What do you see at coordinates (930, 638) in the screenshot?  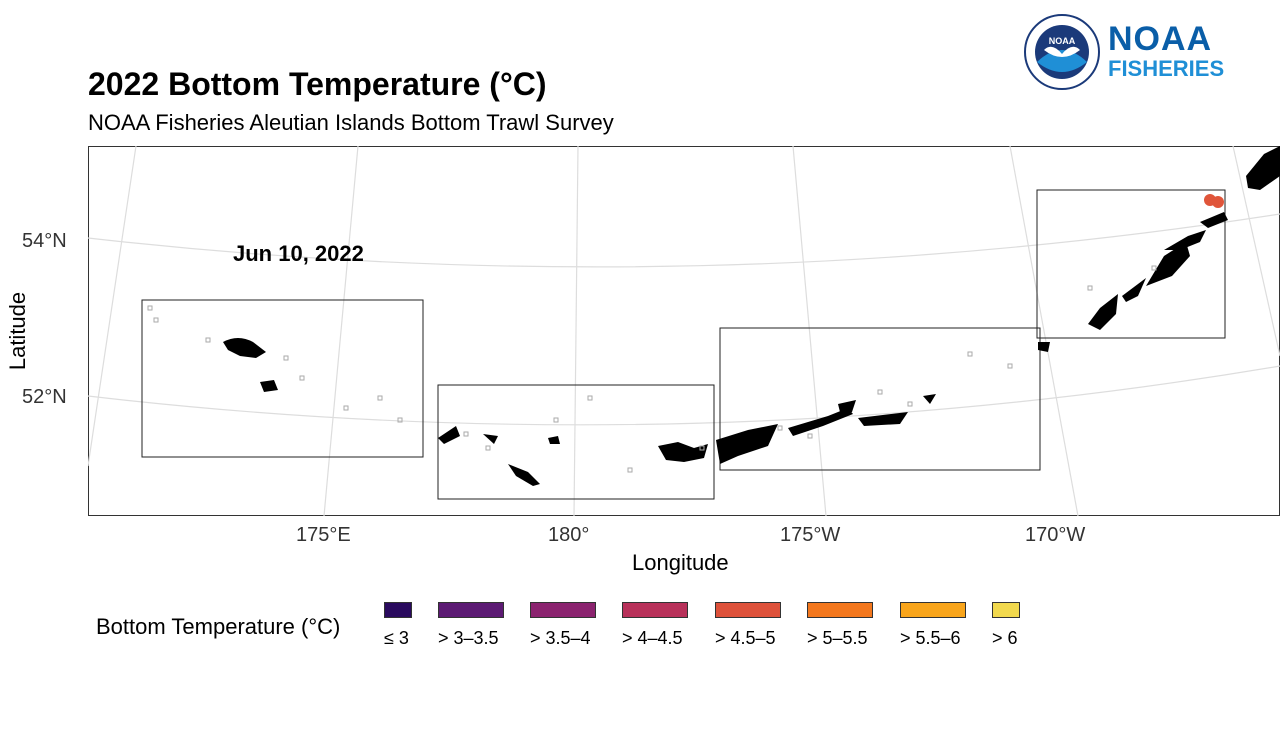 I see `legend-label-7: > 5.5–6` at bounding box center [930, 638].